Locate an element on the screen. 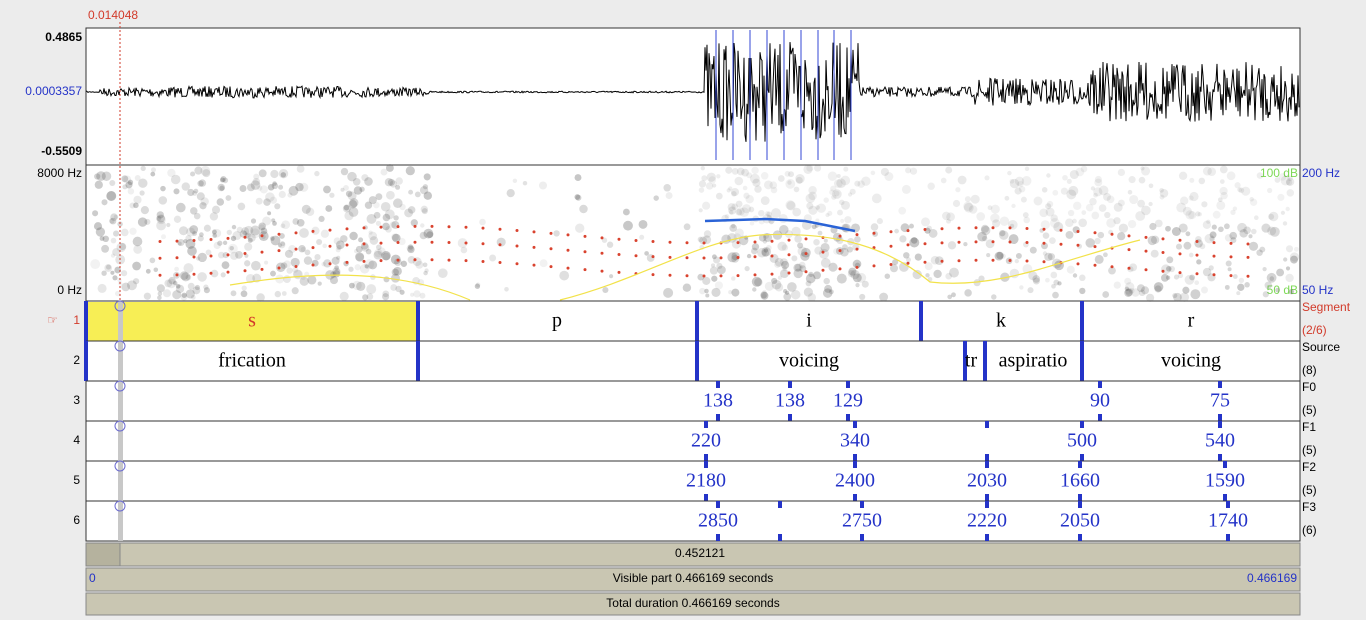 This screenshot has width=1366, height=620. tier-count: (6) is located at coordinates (1309, 530).